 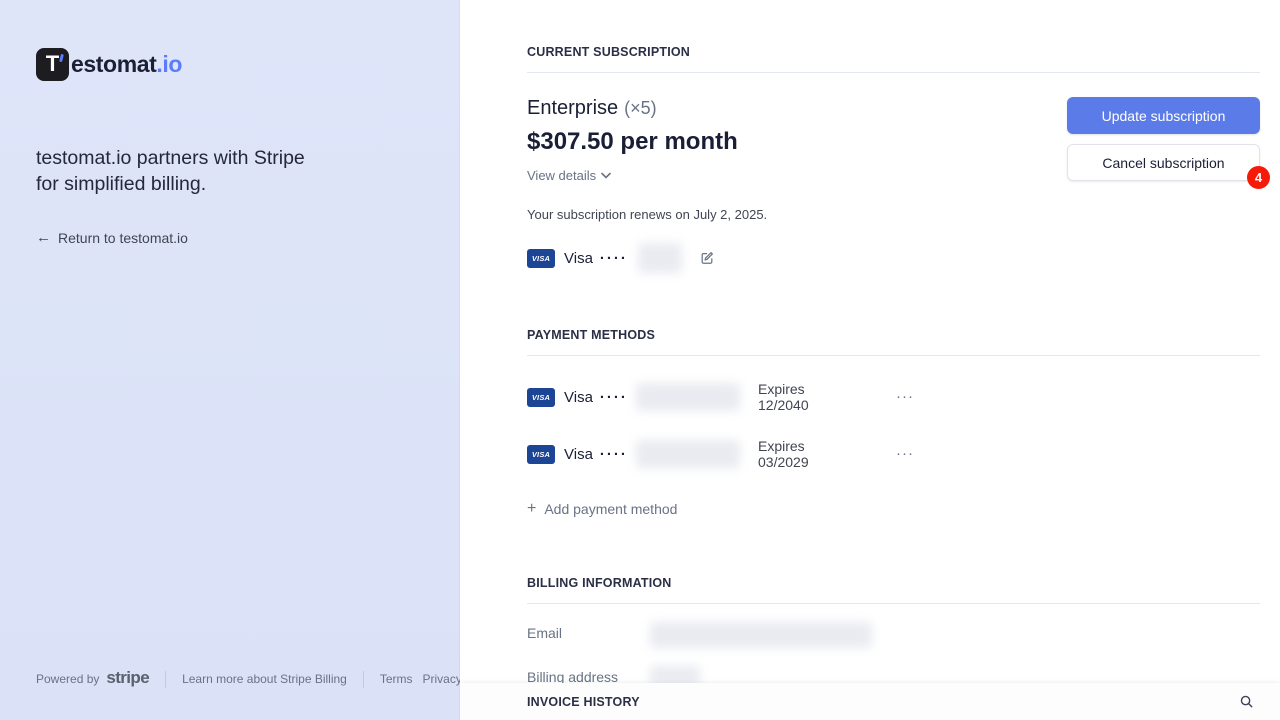 What do you see at coordinates (606, 175) in the screenshot?
I see `chevron-down-icon` at bounding box center [606, 175].